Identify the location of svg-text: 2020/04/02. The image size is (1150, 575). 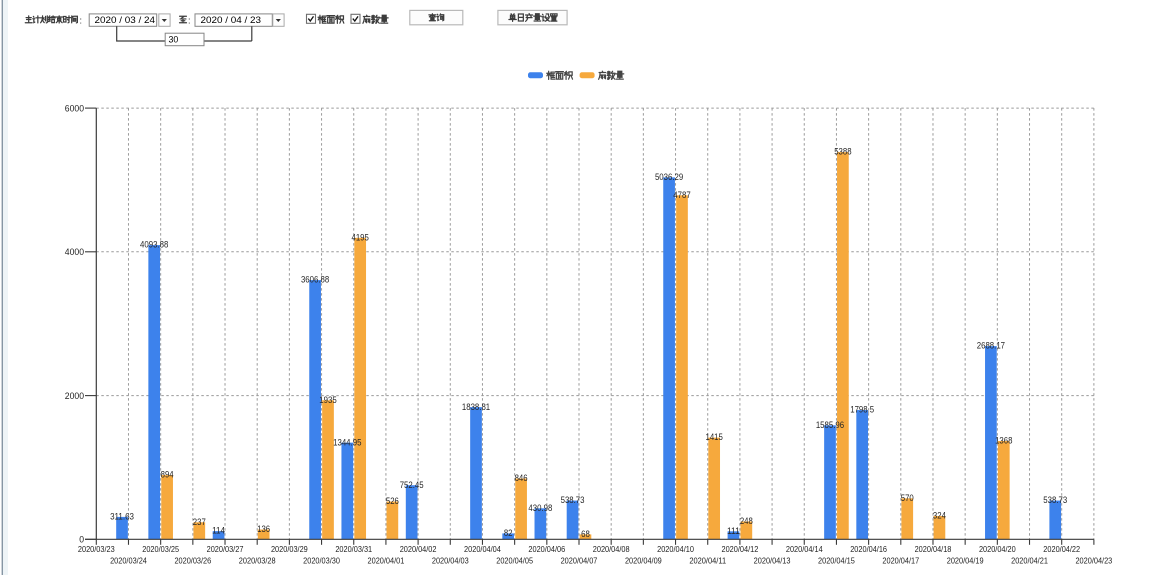
(418, 549).